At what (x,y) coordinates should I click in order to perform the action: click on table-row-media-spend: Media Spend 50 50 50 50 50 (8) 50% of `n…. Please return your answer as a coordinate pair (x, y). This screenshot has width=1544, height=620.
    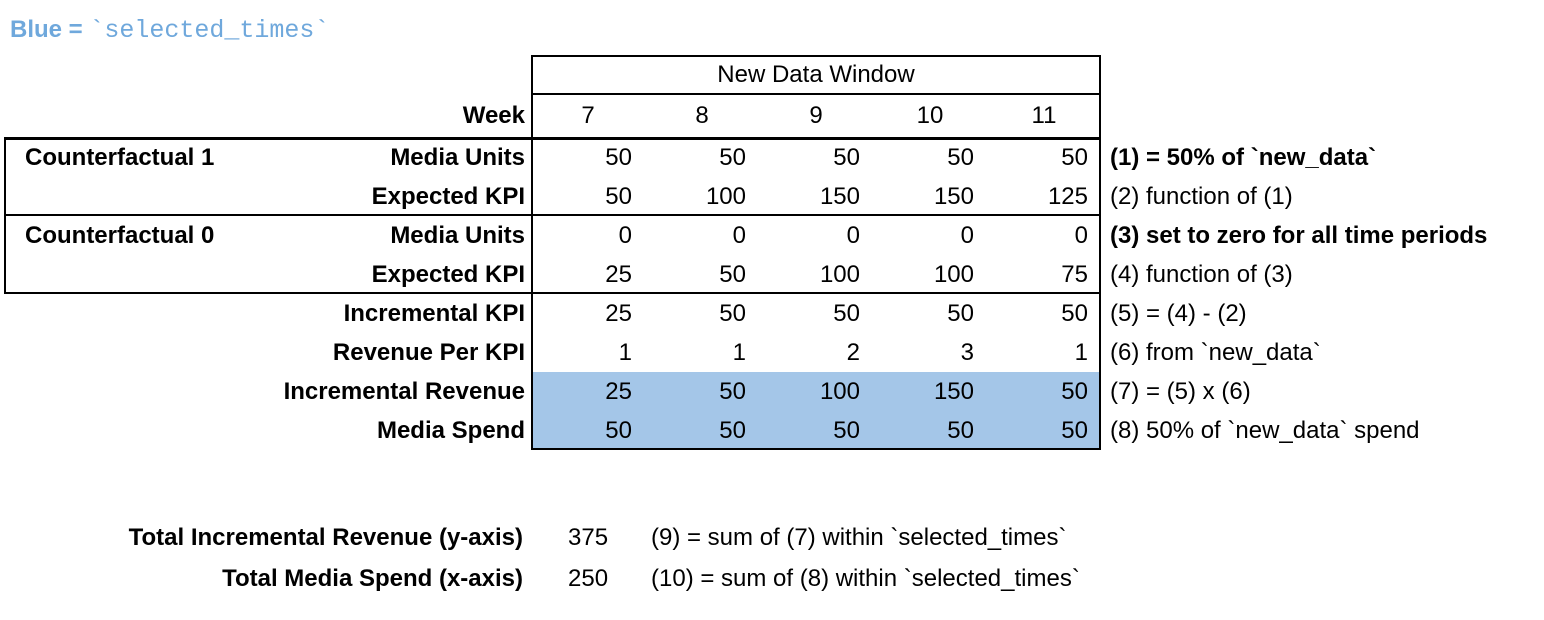
    Looking at the image, I should click on (772, 430).